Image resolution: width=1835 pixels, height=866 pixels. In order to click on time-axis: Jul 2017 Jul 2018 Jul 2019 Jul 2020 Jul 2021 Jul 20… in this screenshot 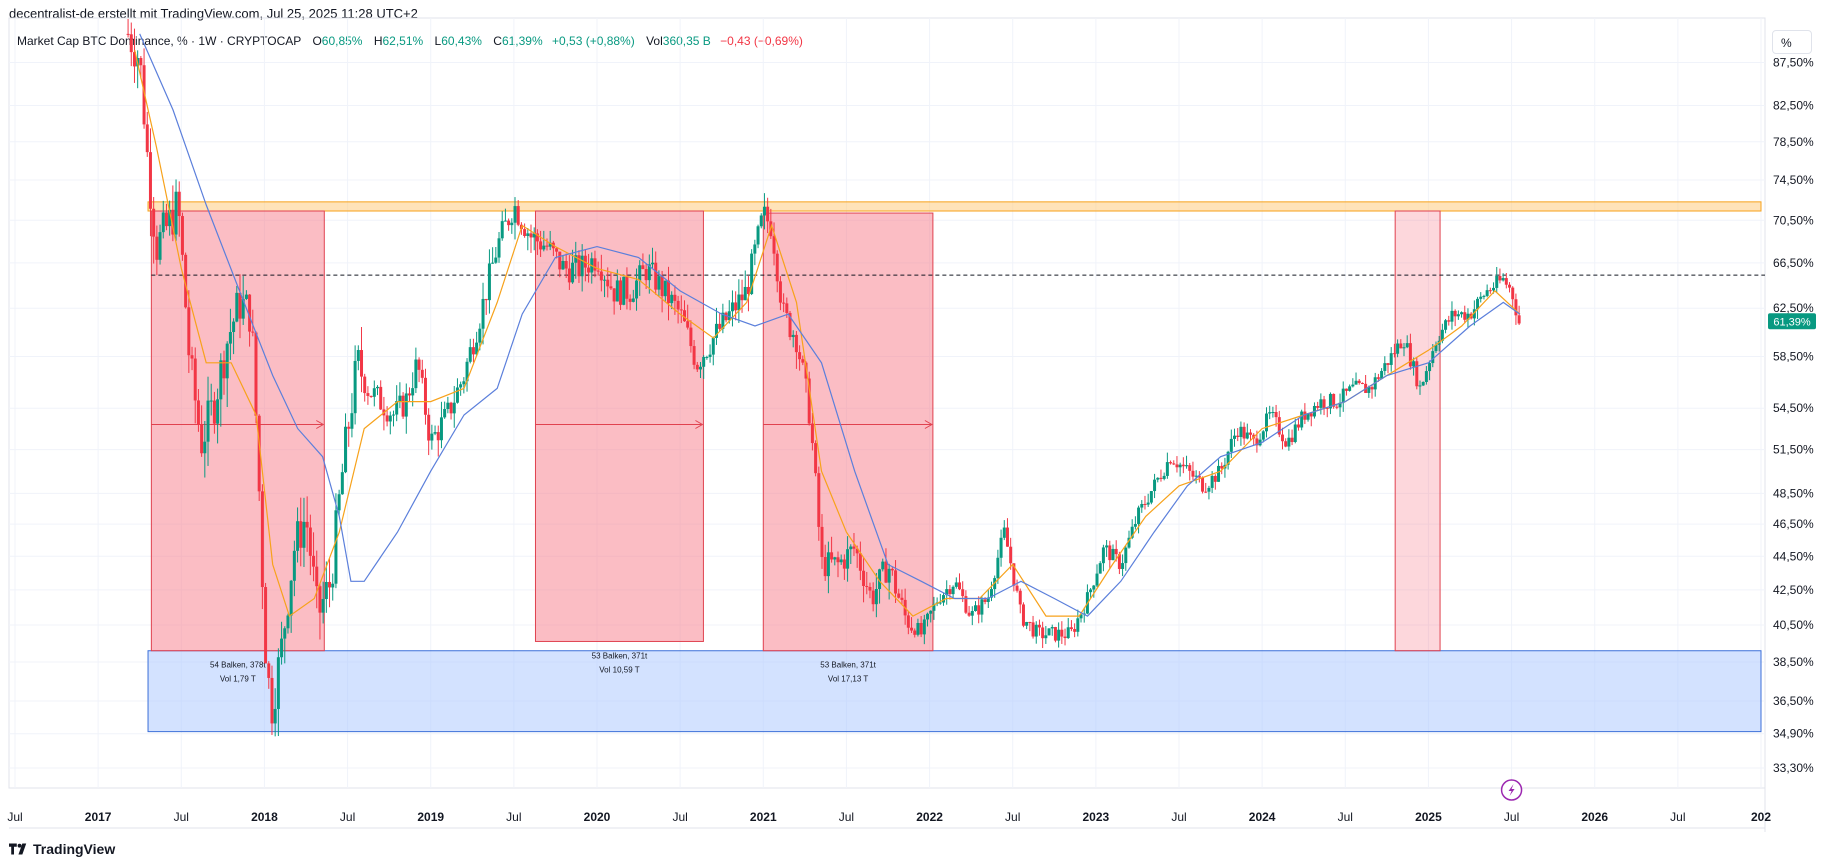, I will do `click(889, 817)`.